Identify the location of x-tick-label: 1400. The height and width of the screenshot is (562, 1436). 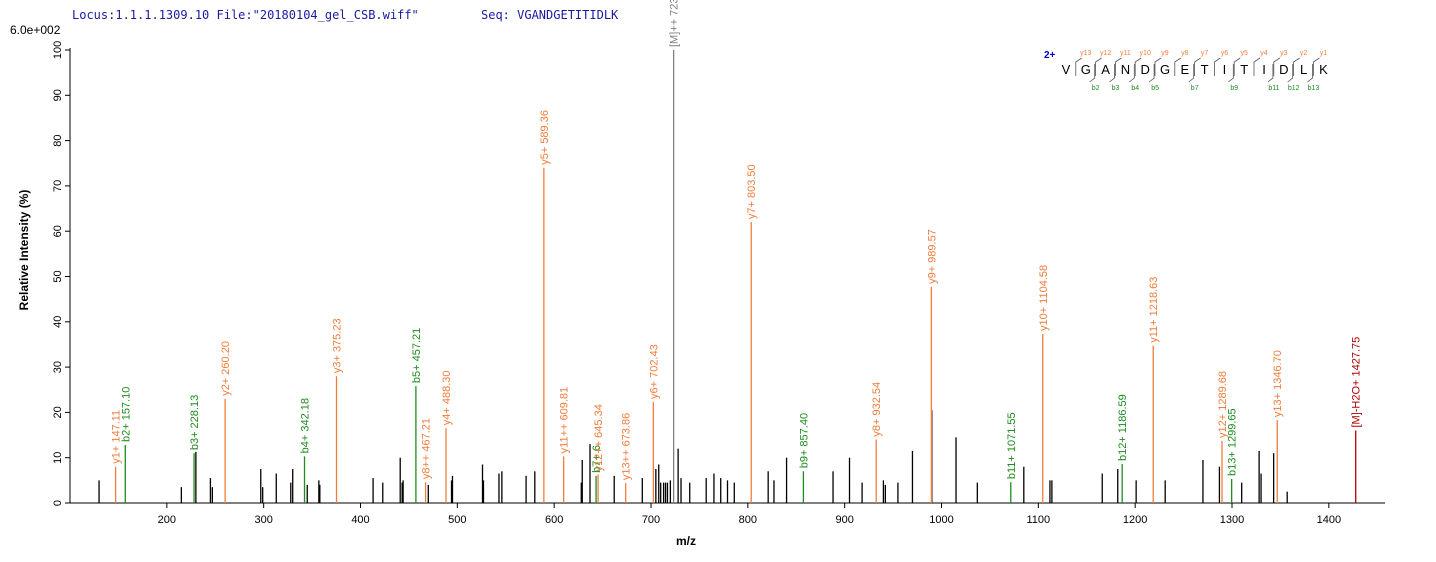
(1329, 520).